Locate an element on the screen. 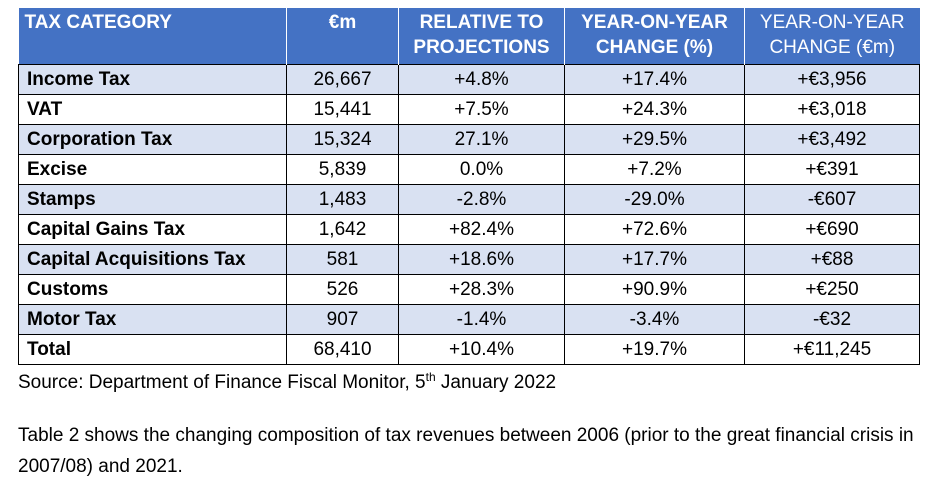  table-row: Corporation Tax 15,324 27.1% +29.5% +€3,492 is located at coordinates (469, 139).